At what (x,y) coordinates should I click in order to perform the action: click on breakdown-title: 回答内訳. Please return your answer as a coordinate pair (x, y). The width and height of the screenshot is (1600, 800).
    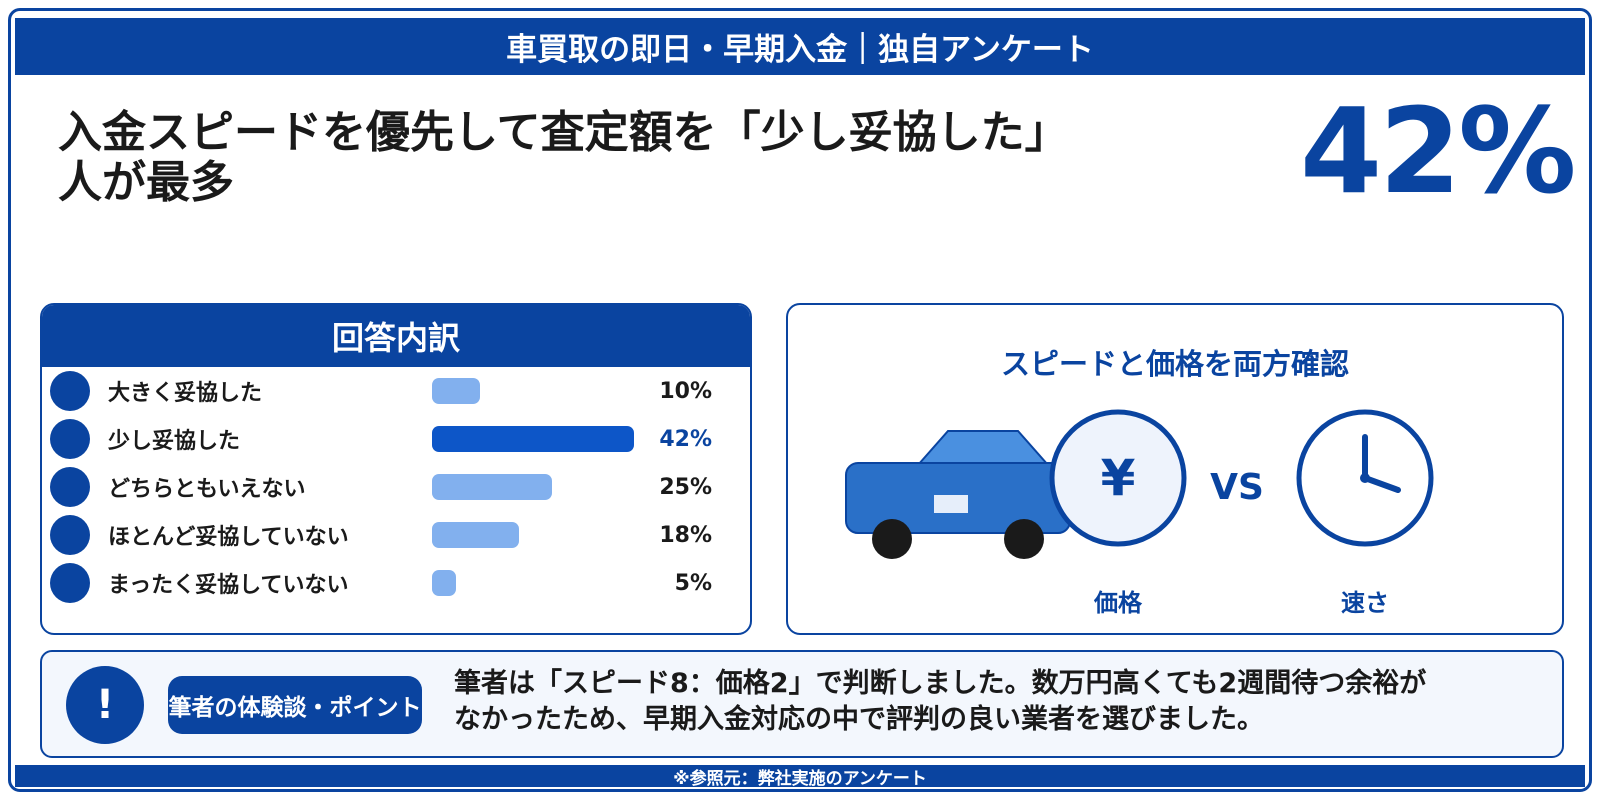
    Looking at the image, I should click on (395, 338).